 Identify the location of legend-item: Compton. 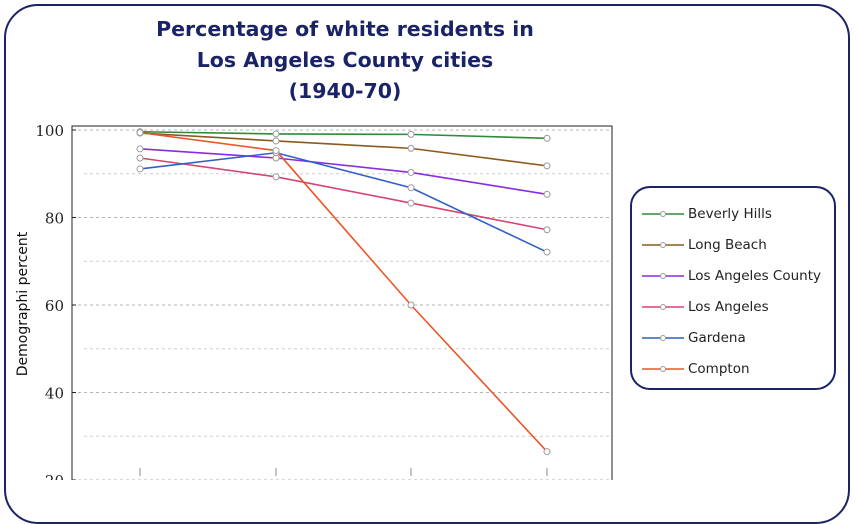
(696, 369).